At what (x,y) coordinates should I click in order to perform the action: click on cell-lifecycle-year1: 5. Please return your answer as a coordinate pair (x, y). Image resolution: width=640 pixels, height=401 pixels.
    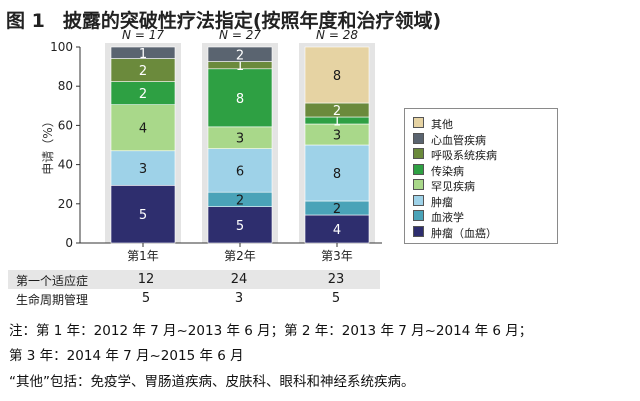
    Looking at the image, I should click on (146, 298).